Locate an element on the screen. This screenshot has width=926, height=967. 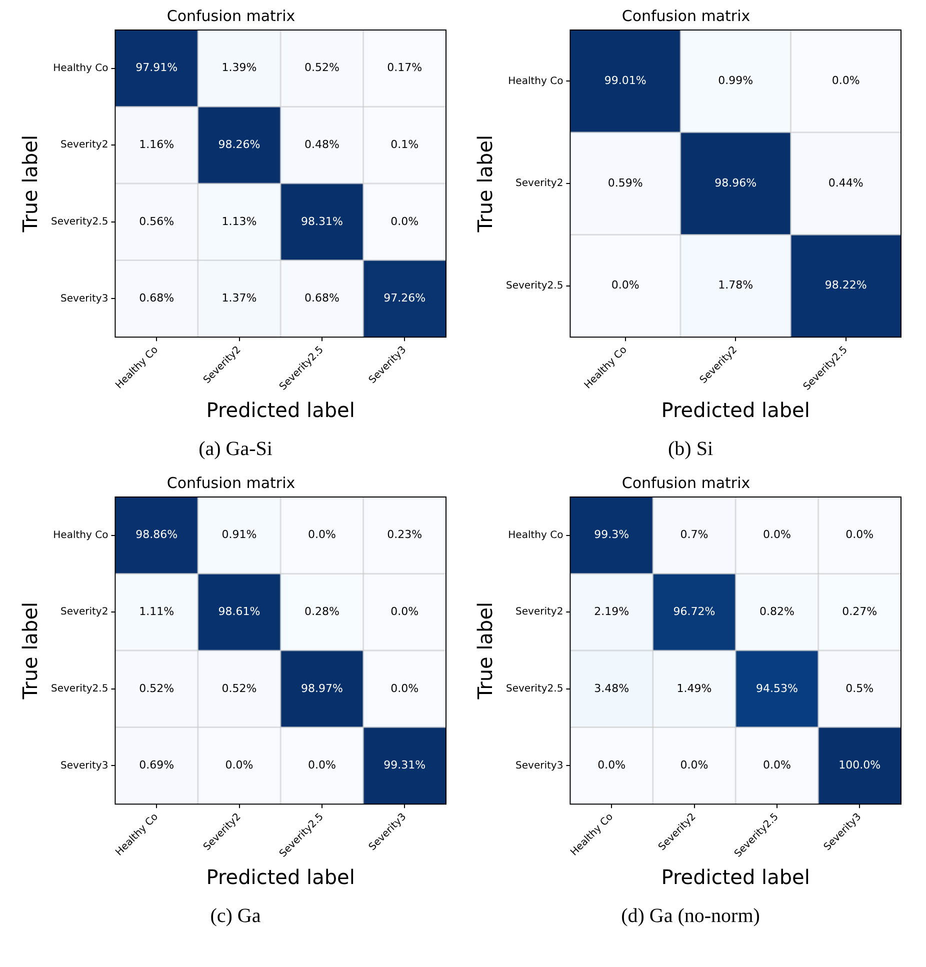
data-label: 0.27% is located at coordinates (859, 611).